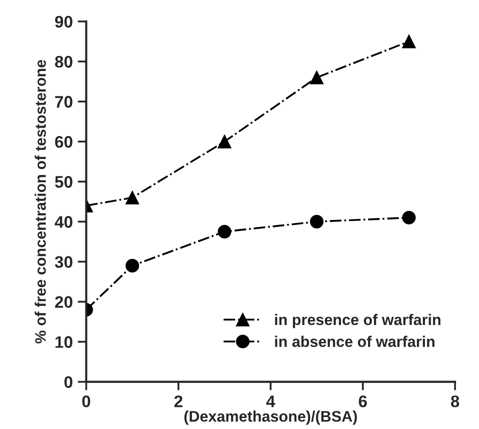 The width and height of the screenshot is (479, 429). I want to click on y-tick-label: 10, so click(64, 342).